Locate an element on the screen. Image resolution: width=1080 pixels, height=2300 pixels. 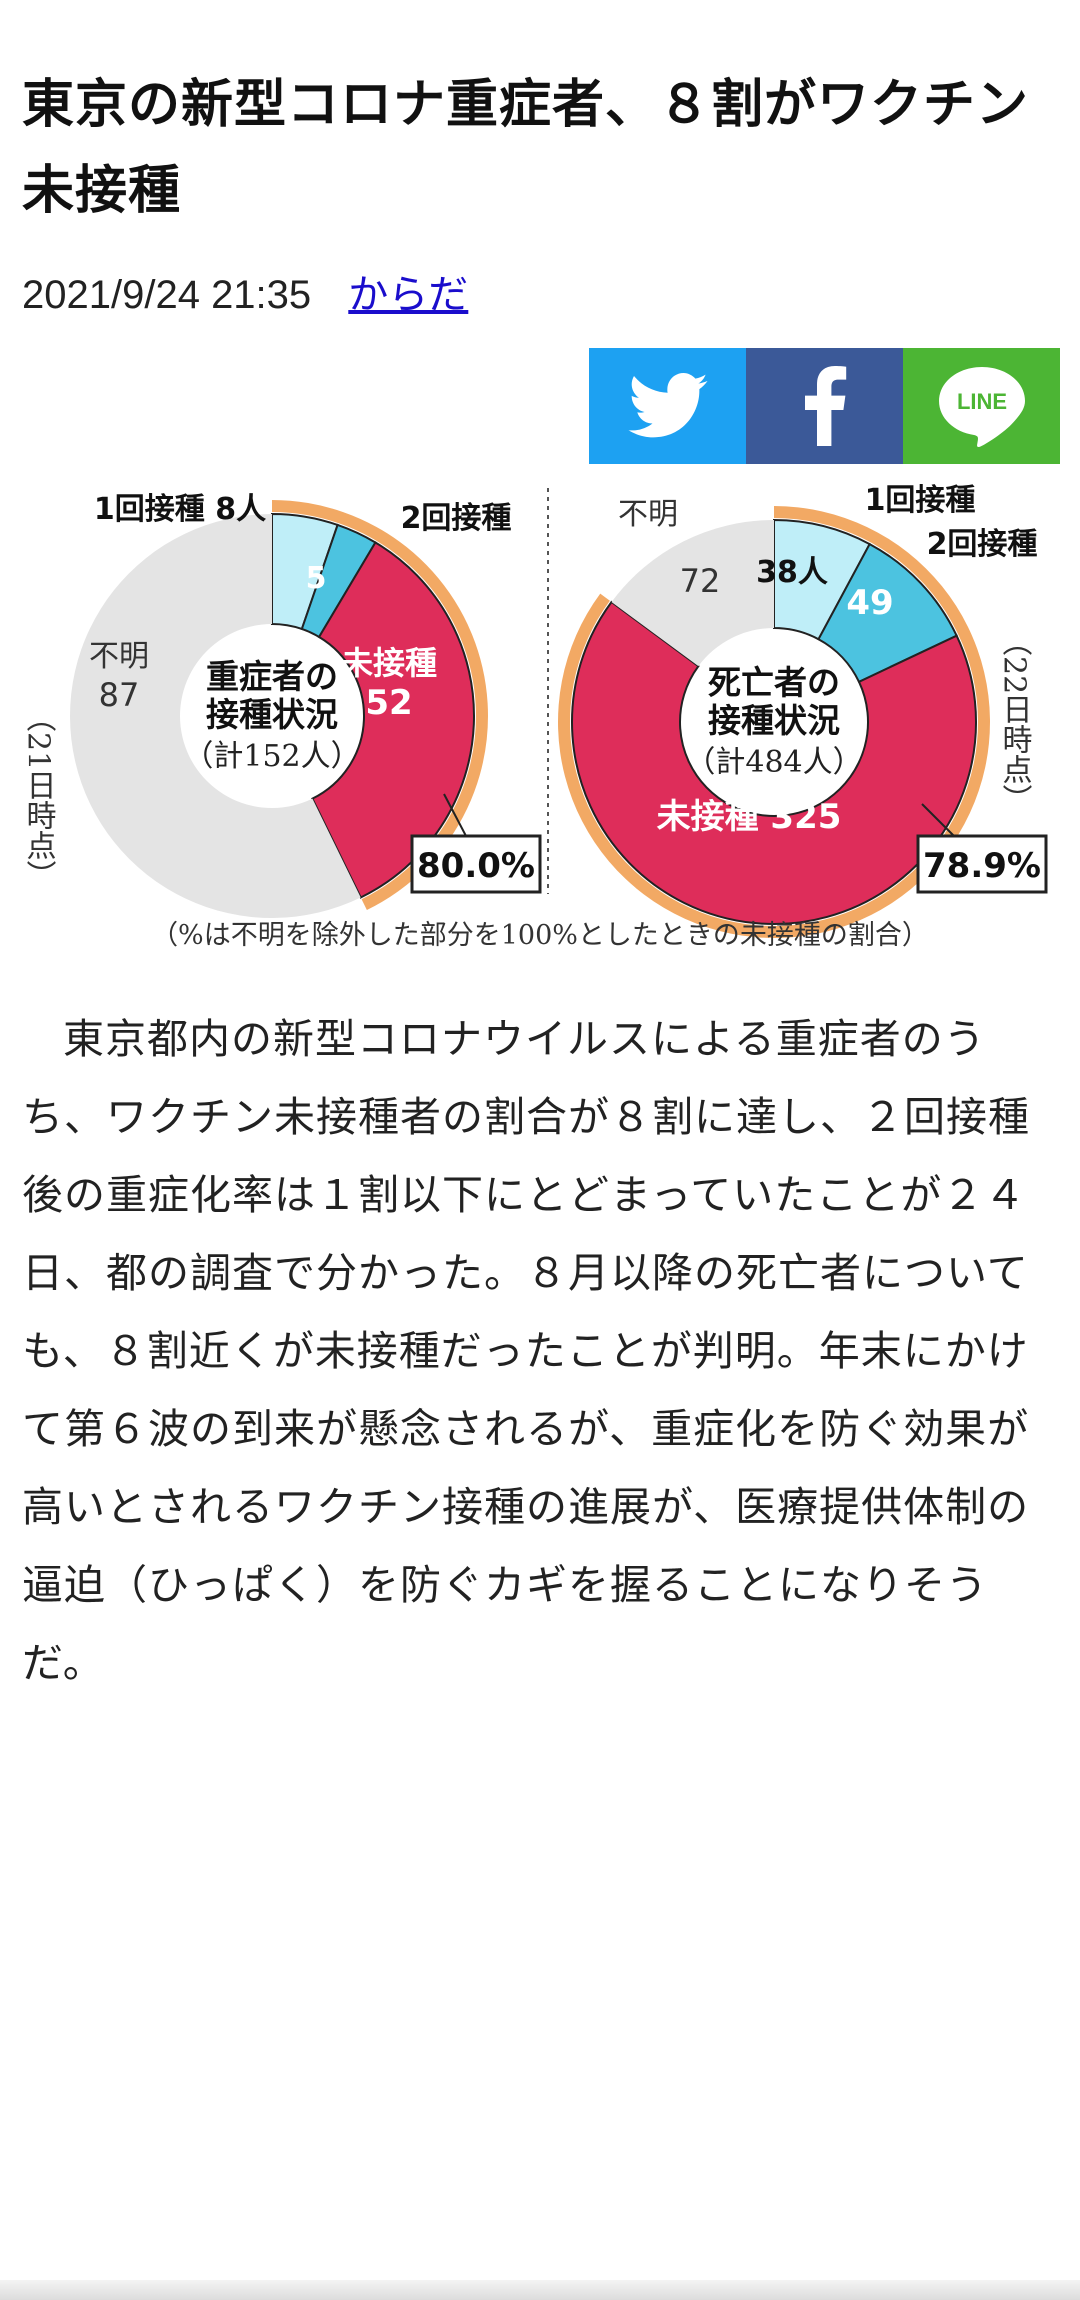
slice-label-0: 1回接種 8人 is located at coordinates (180, 509).